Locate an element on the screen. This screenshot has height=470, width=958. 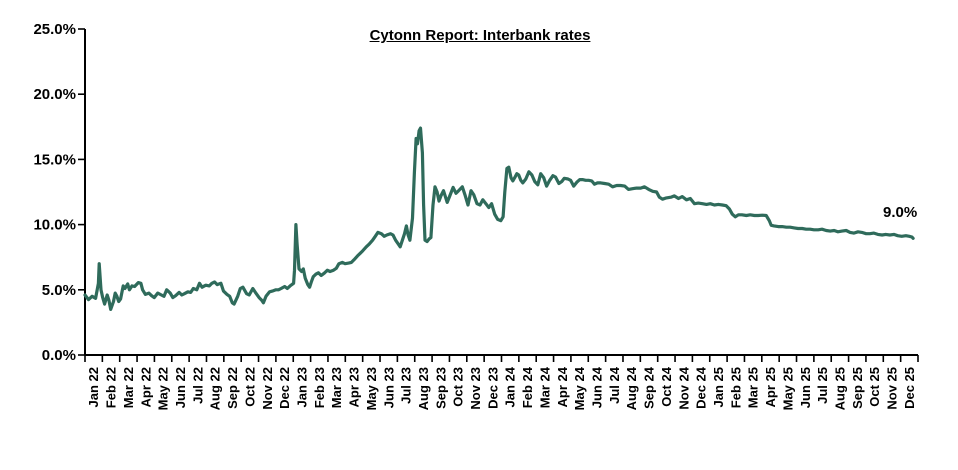
x-axis-label: Jul 25 is located at coordinates (822, 385).